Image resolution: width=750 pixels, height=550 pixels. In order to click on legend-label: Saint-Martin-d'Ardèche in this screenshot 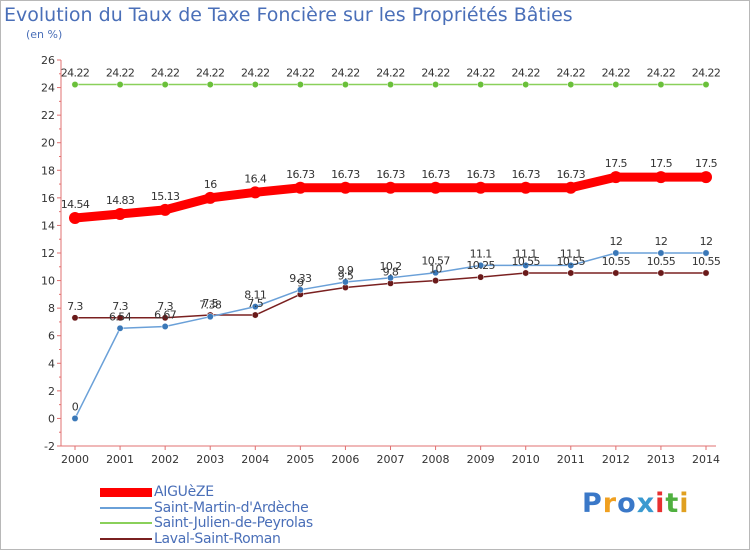, I will do `click(231, 508)`.